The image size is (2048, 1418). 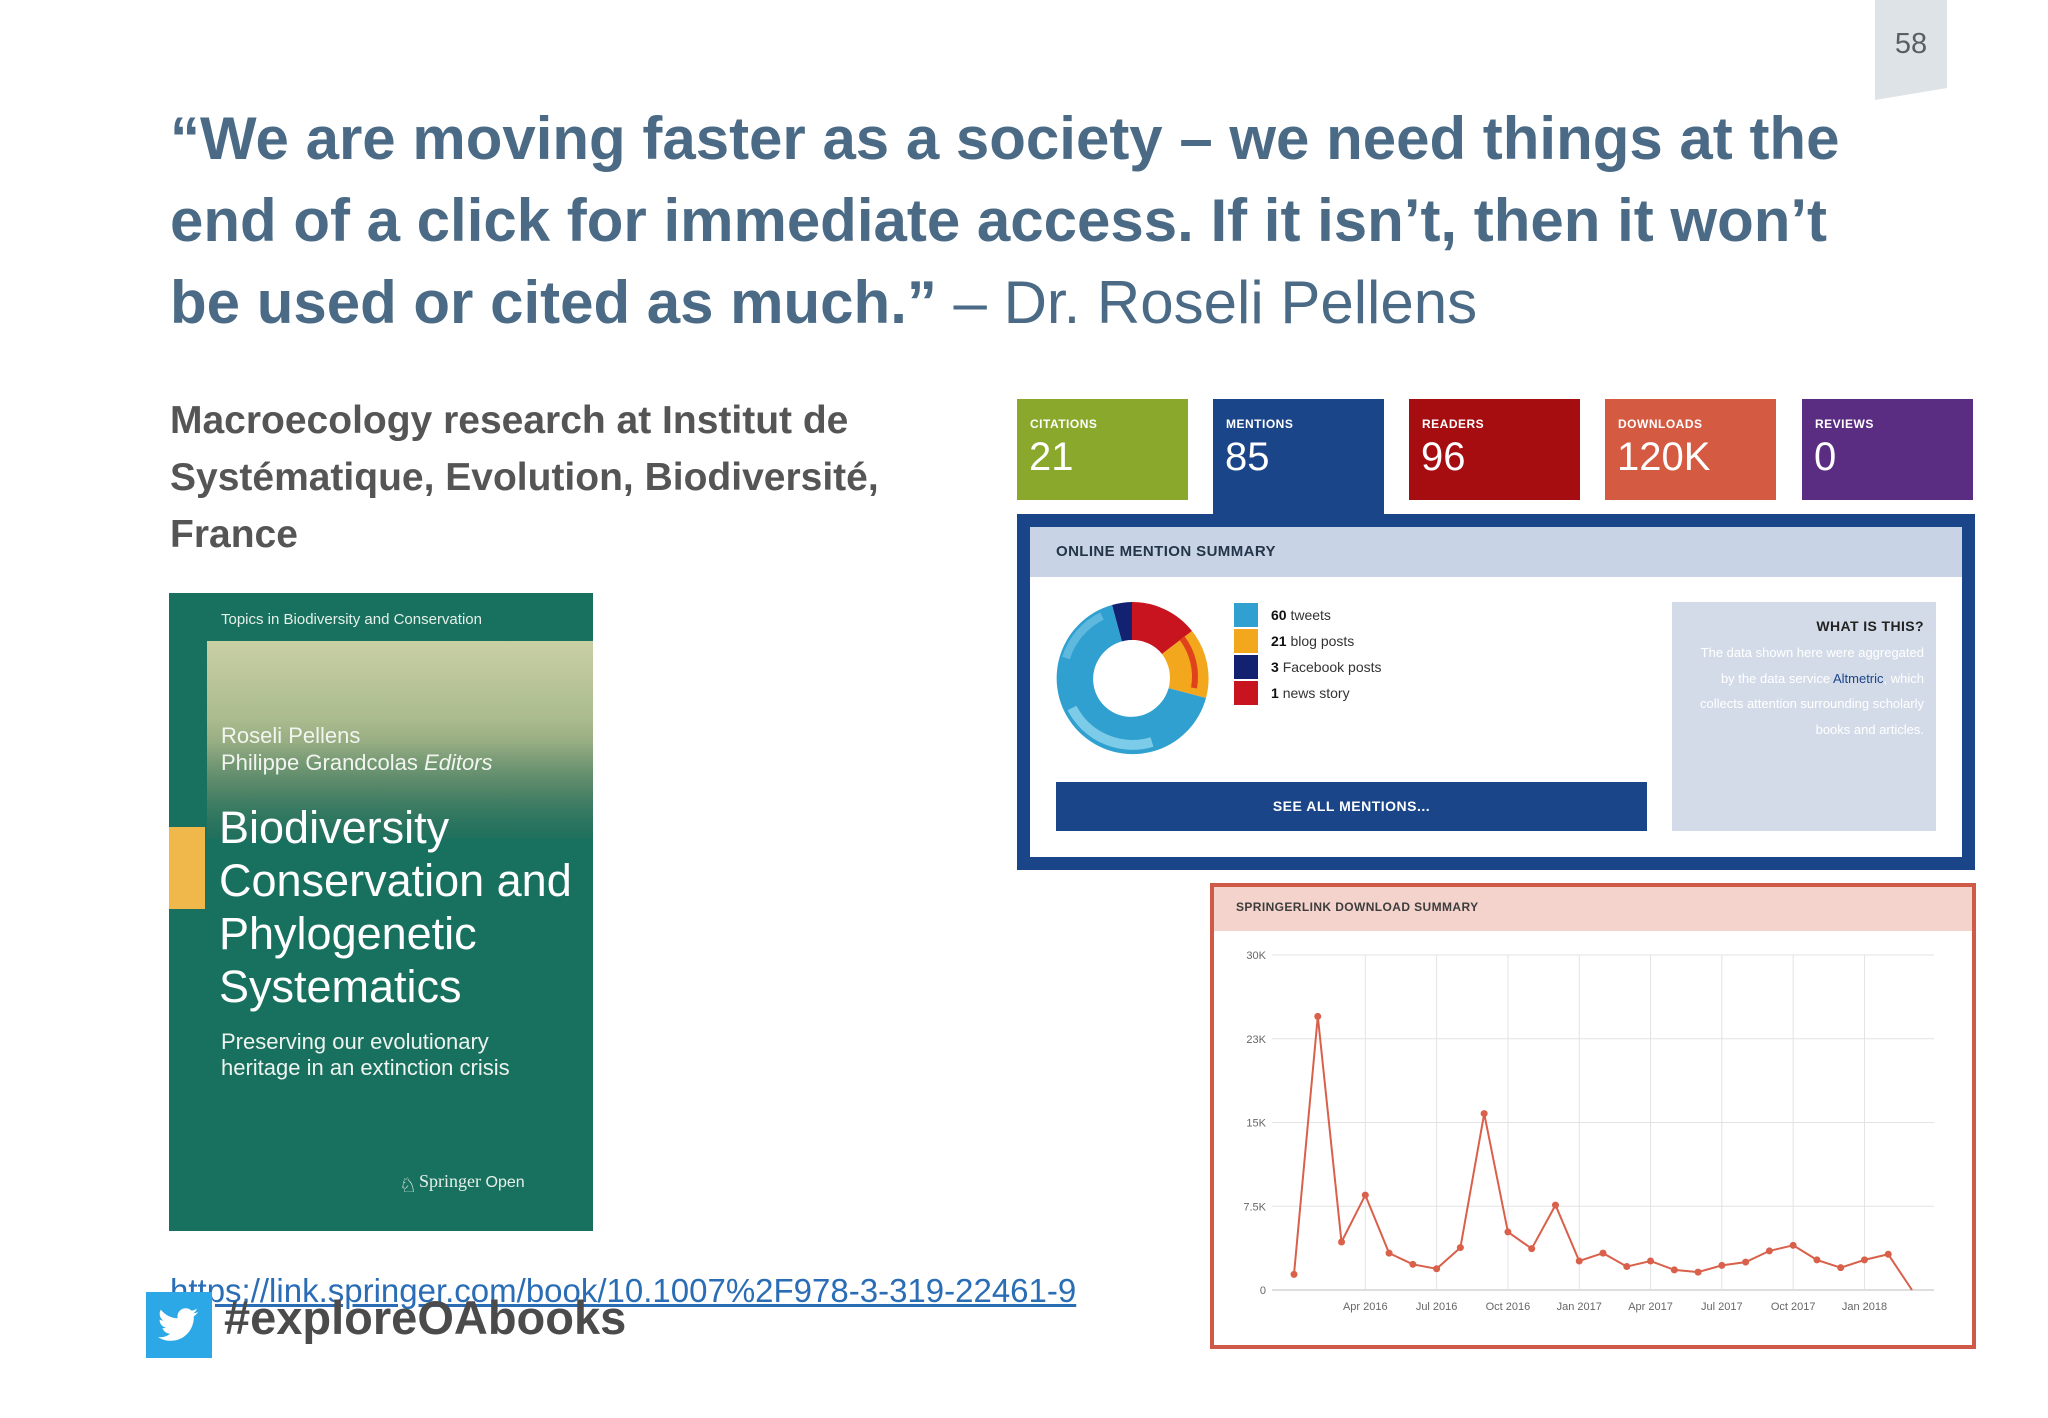 What do you see at coordinates (1593, 909) in the screenshot?
I see `download-chart-header` at bounding box center [1593, 909].